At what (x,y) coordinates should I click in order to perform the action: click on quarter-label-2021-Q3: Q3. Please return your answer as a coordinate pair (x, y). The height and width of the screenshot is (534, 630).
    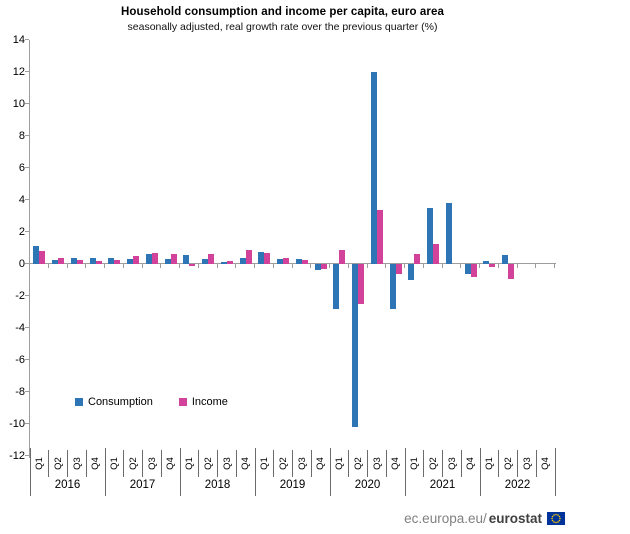
    Looking at the image, I should click on (452, 463).